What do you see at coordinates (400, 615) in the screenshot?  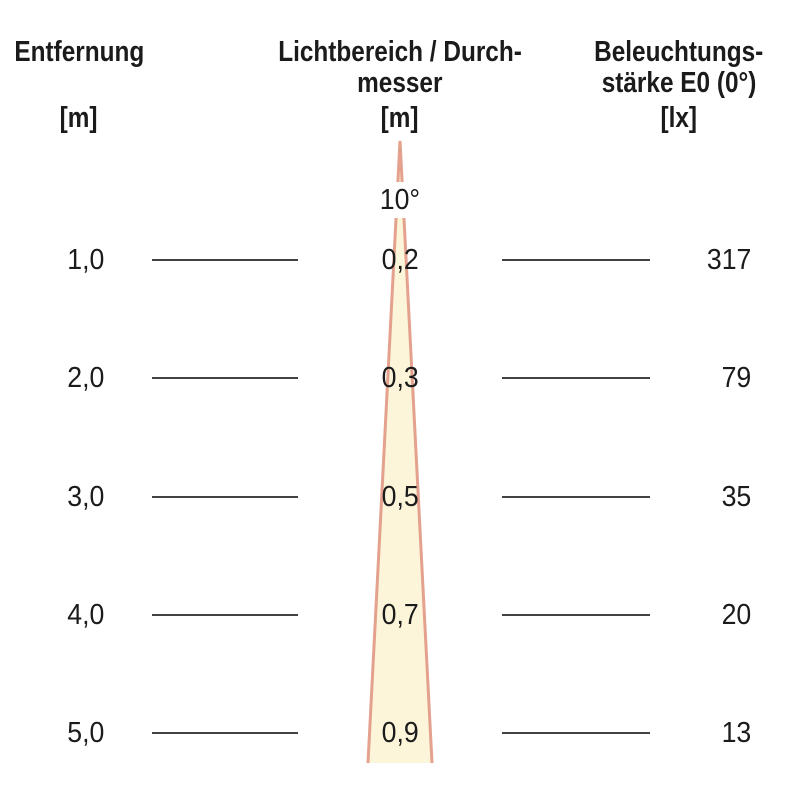 I see `diameter-value: 0,7` at bounding box center [400, 615].